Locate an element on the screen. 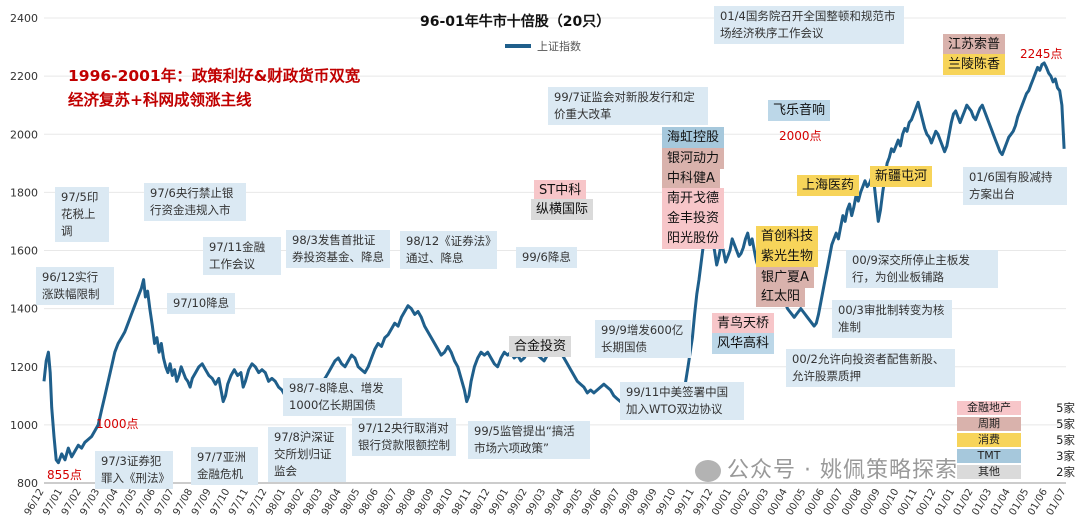 The image size is (1080, 519). annotation: 98/7-8降息、增发1000亿长期国债 is located at coordinates (342, 397).